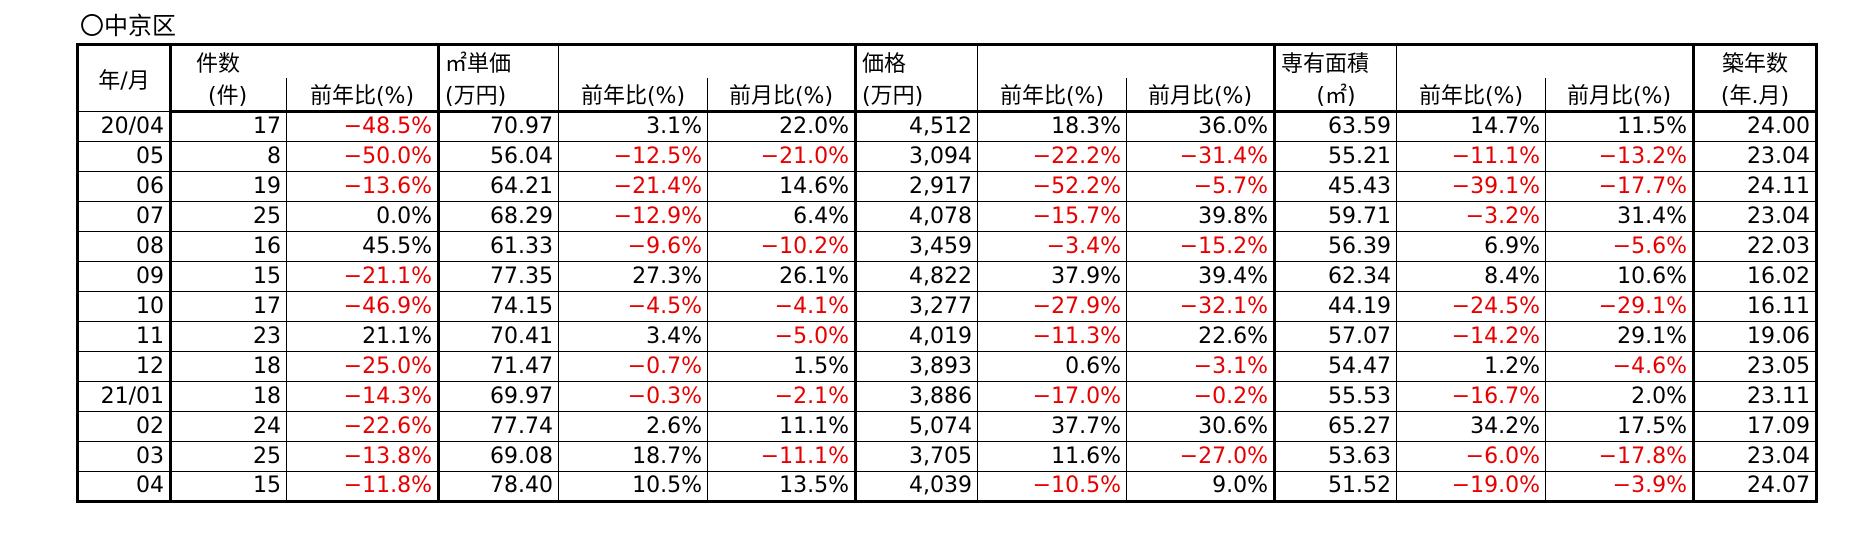  Describe the element at coordinates (1335, 366) in the screenshot. I see `area-cell: 54.47` at that location.